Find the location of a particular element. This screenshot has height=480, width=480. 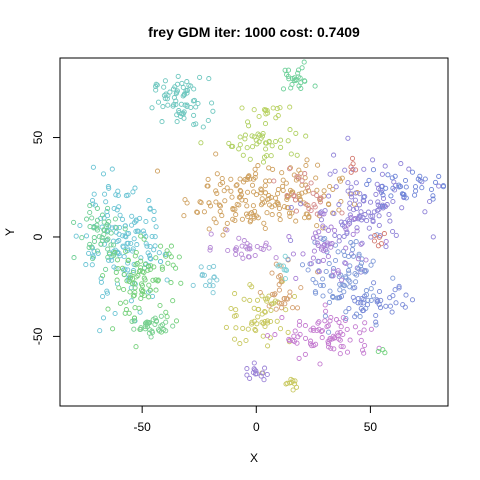

x-tick-label: -50 is located at coordinates (142, 427).